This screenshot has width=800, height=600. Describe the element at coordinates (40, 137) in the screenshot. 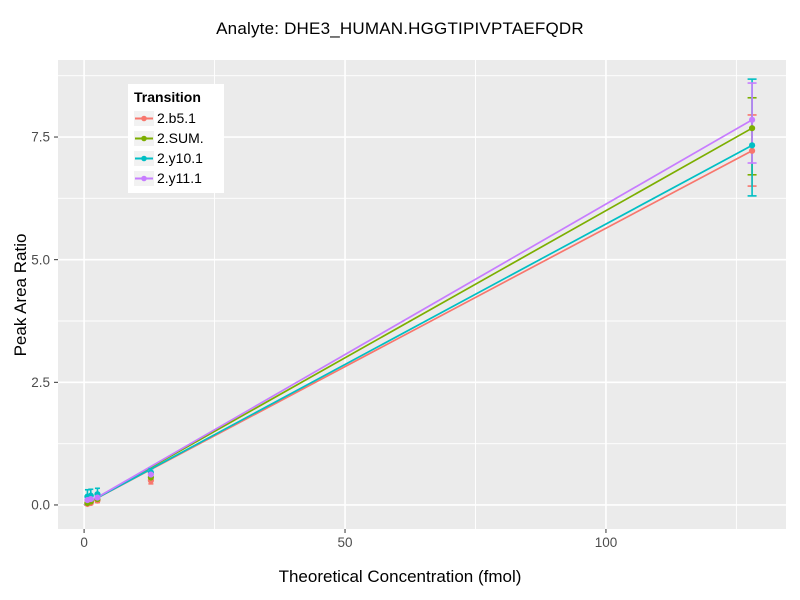

I see `y-tick-label: 7.5` at that location.